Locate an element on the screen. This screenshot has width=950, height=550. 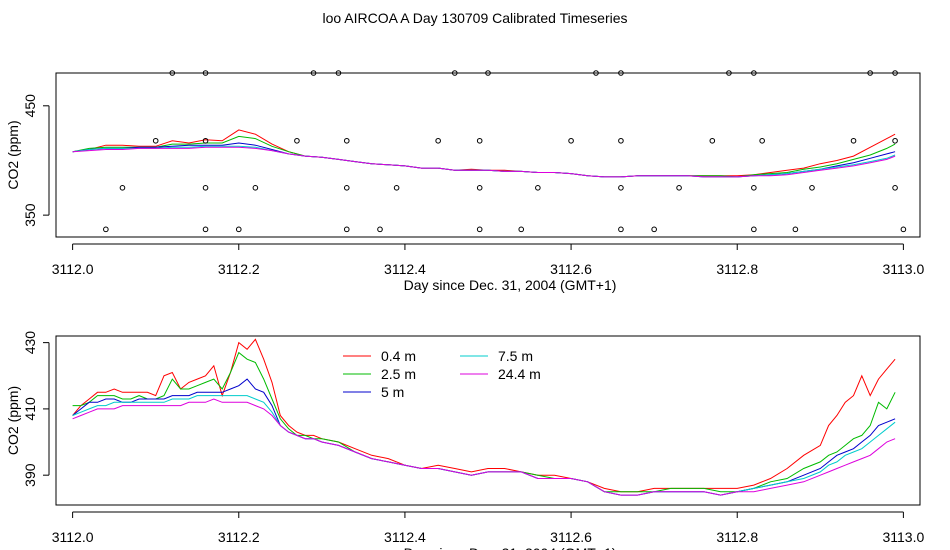
legend-label: 24.4 m is located at coordinates (519, 374).